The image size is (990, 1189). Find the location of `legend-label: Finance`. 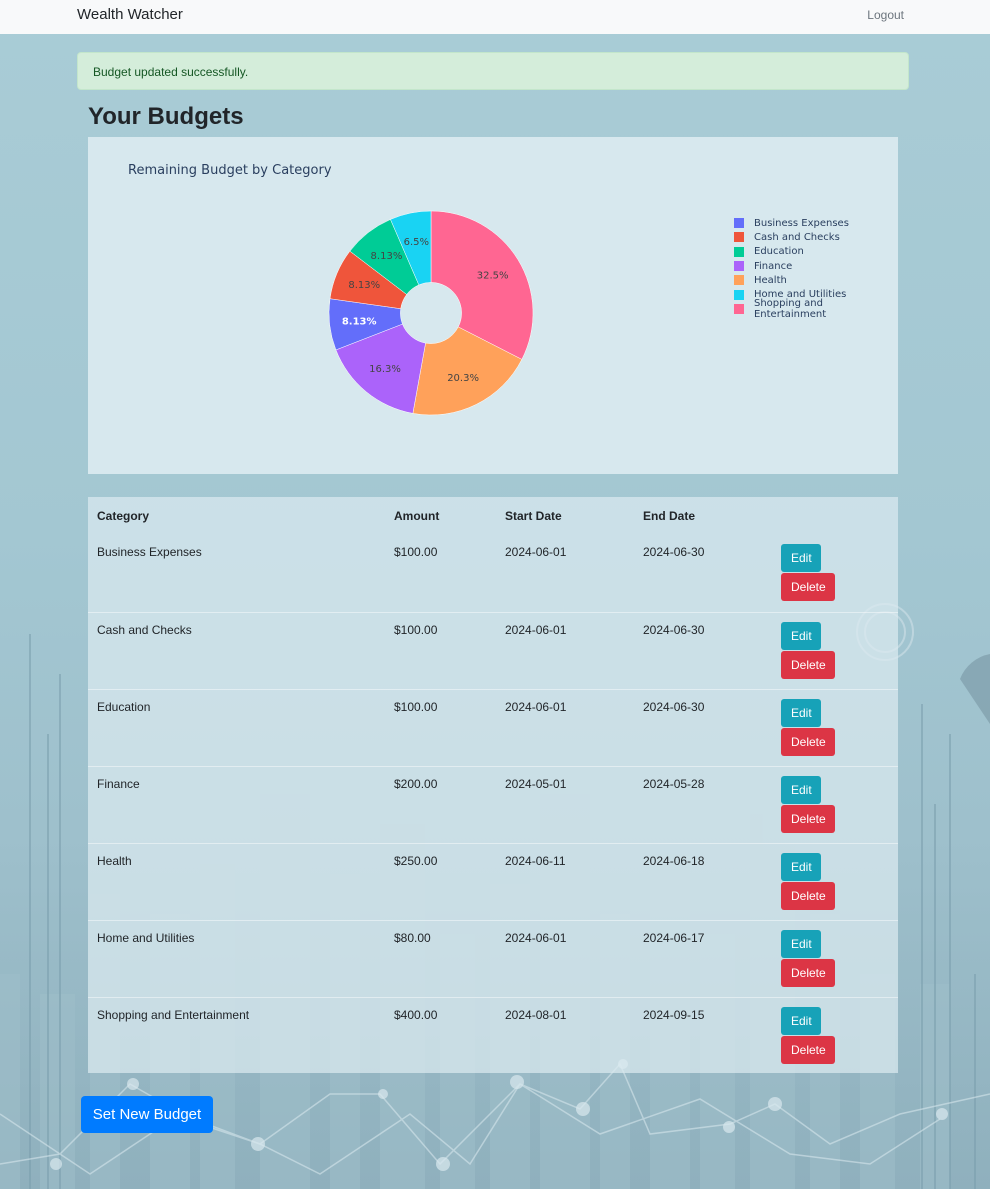

legend-label: Finance is located at coordinates (773, 266).